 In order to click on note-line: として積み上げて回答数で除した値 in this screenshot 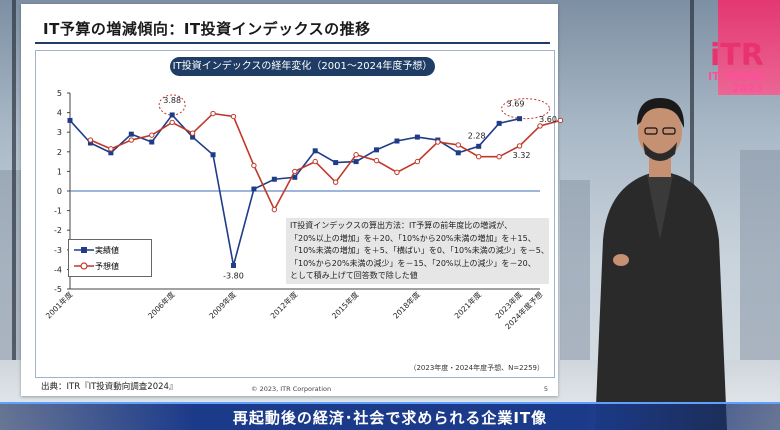, I will do `click(354, 276)`.